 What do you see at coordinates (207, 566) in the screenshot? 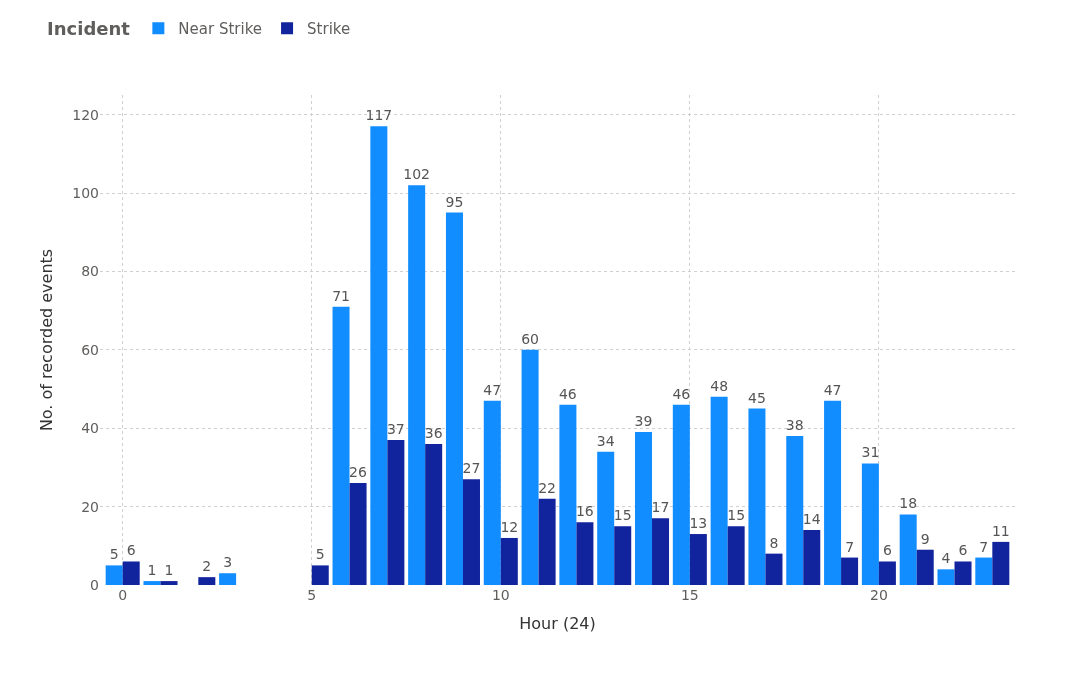
I see `data-label: 2` at bounding box center [207, 566].